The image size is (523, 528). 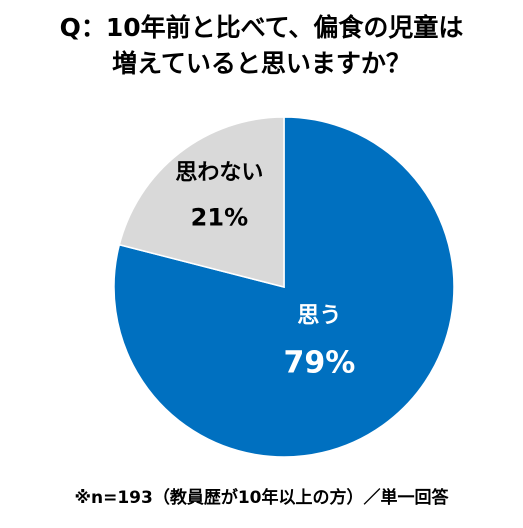 I want to click on chart-title: Q：10年前と比べて、偏食の児童は 増えていると思いますか？, so click(x=261, y=46).